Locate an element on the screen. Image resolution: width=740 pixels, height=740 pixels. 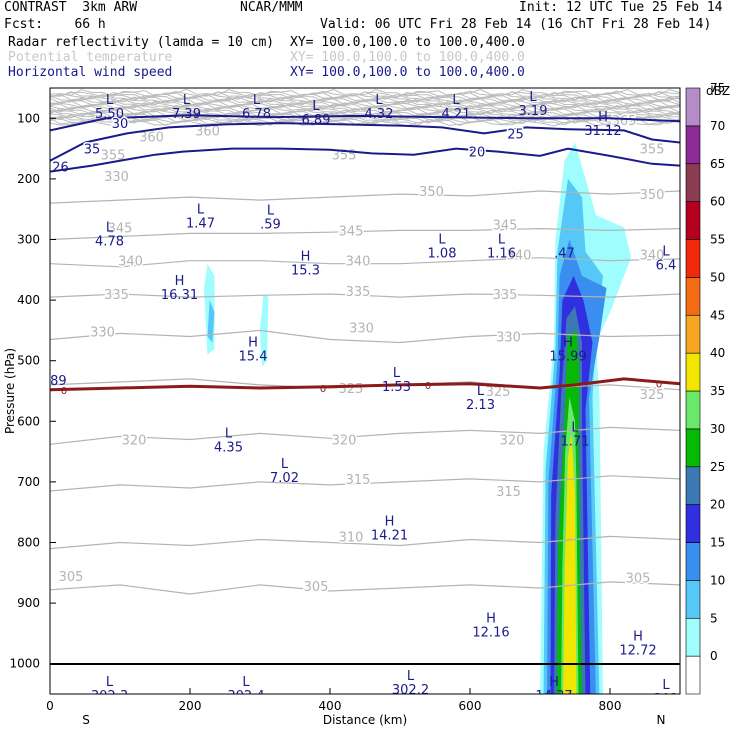
colorbar-label-20: 20 is located at coordinates (717, 505).